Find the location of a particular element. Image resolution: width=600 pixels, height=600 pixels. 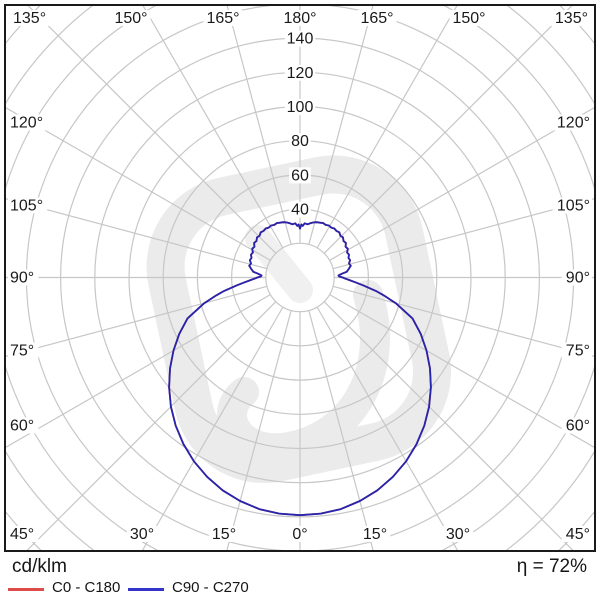

svg-text: 180° is located at coordinates (299, 18).